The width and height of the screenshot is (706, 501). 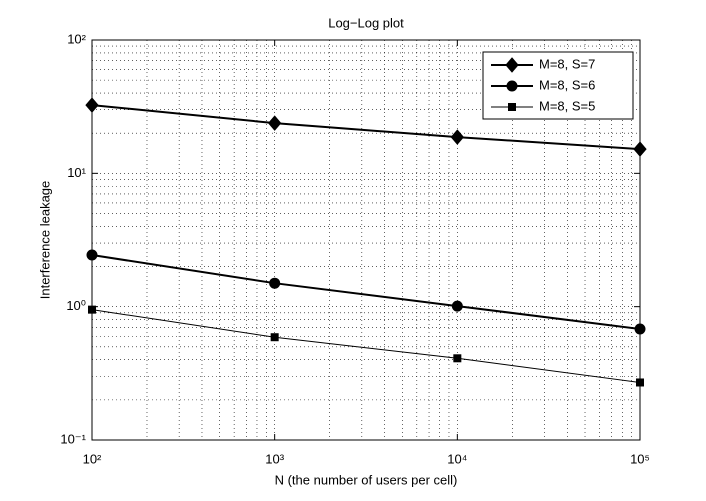 What do you see at coordinates (567, 63) in the screenshot?
I see `legend-label: M=8, S=7` at bounding box center [567, 63].